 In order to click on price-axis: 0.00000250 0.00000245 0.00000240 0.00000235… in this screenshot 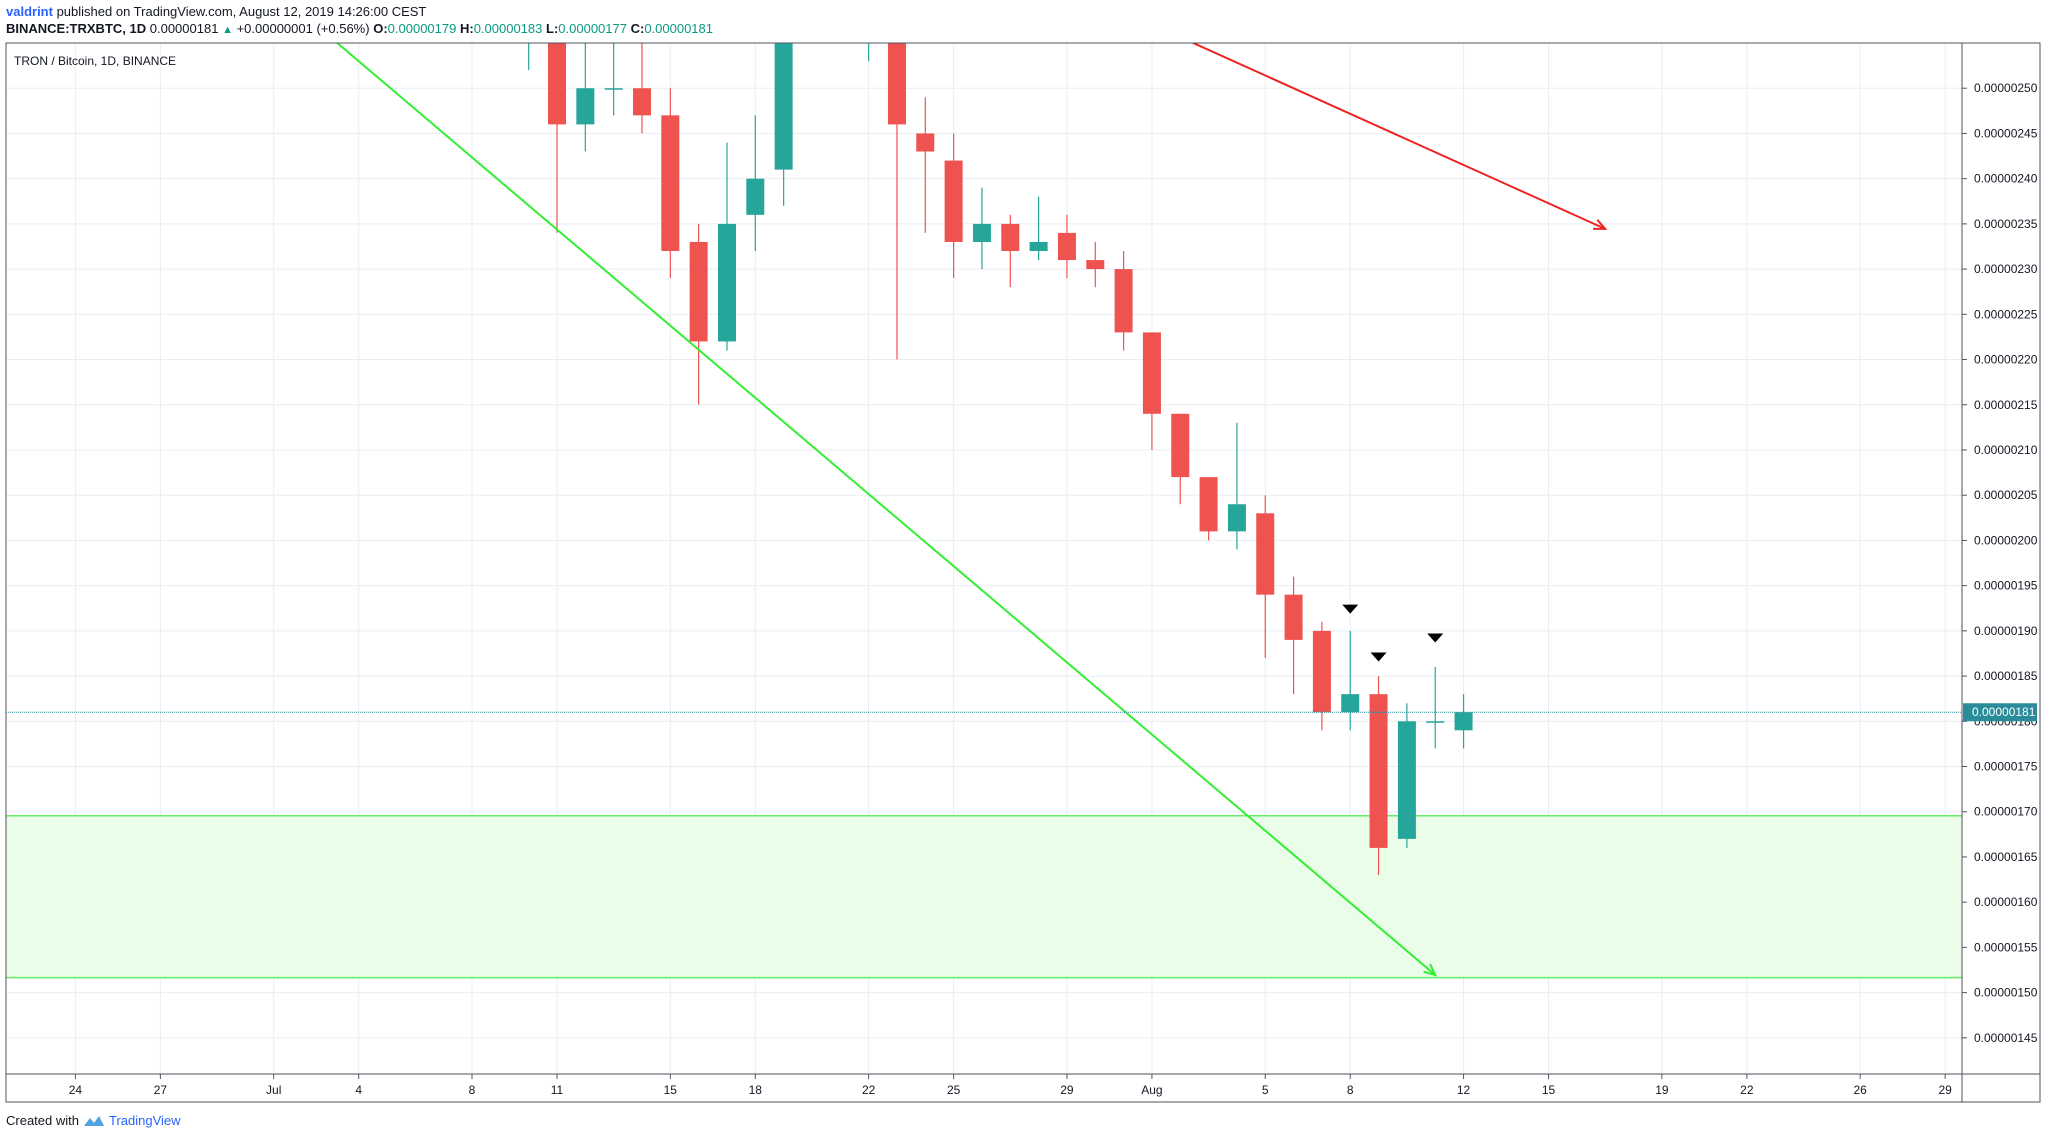, I will do `click(2000, 563)`.